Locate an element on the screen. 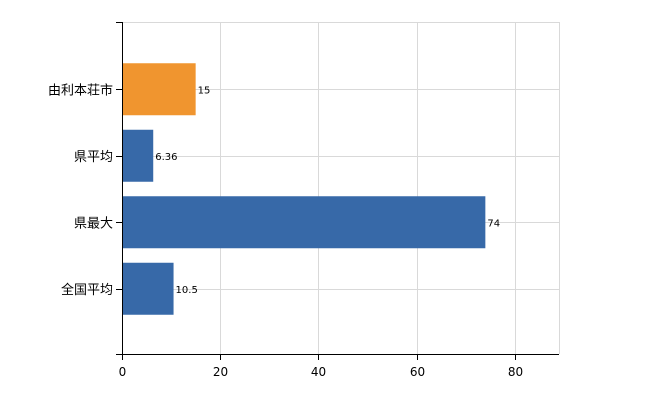 The image size is (650, 400). x-tick-label-20: 20 is located at coordinates (220, 372).